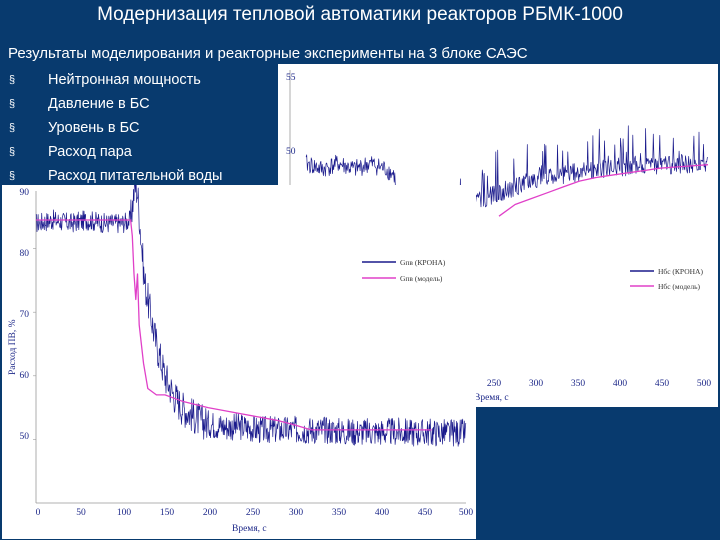 This screenshot has width=720, height=540. I want to click on bullet-item: § Нейтронная мощность, so click(114, 82).